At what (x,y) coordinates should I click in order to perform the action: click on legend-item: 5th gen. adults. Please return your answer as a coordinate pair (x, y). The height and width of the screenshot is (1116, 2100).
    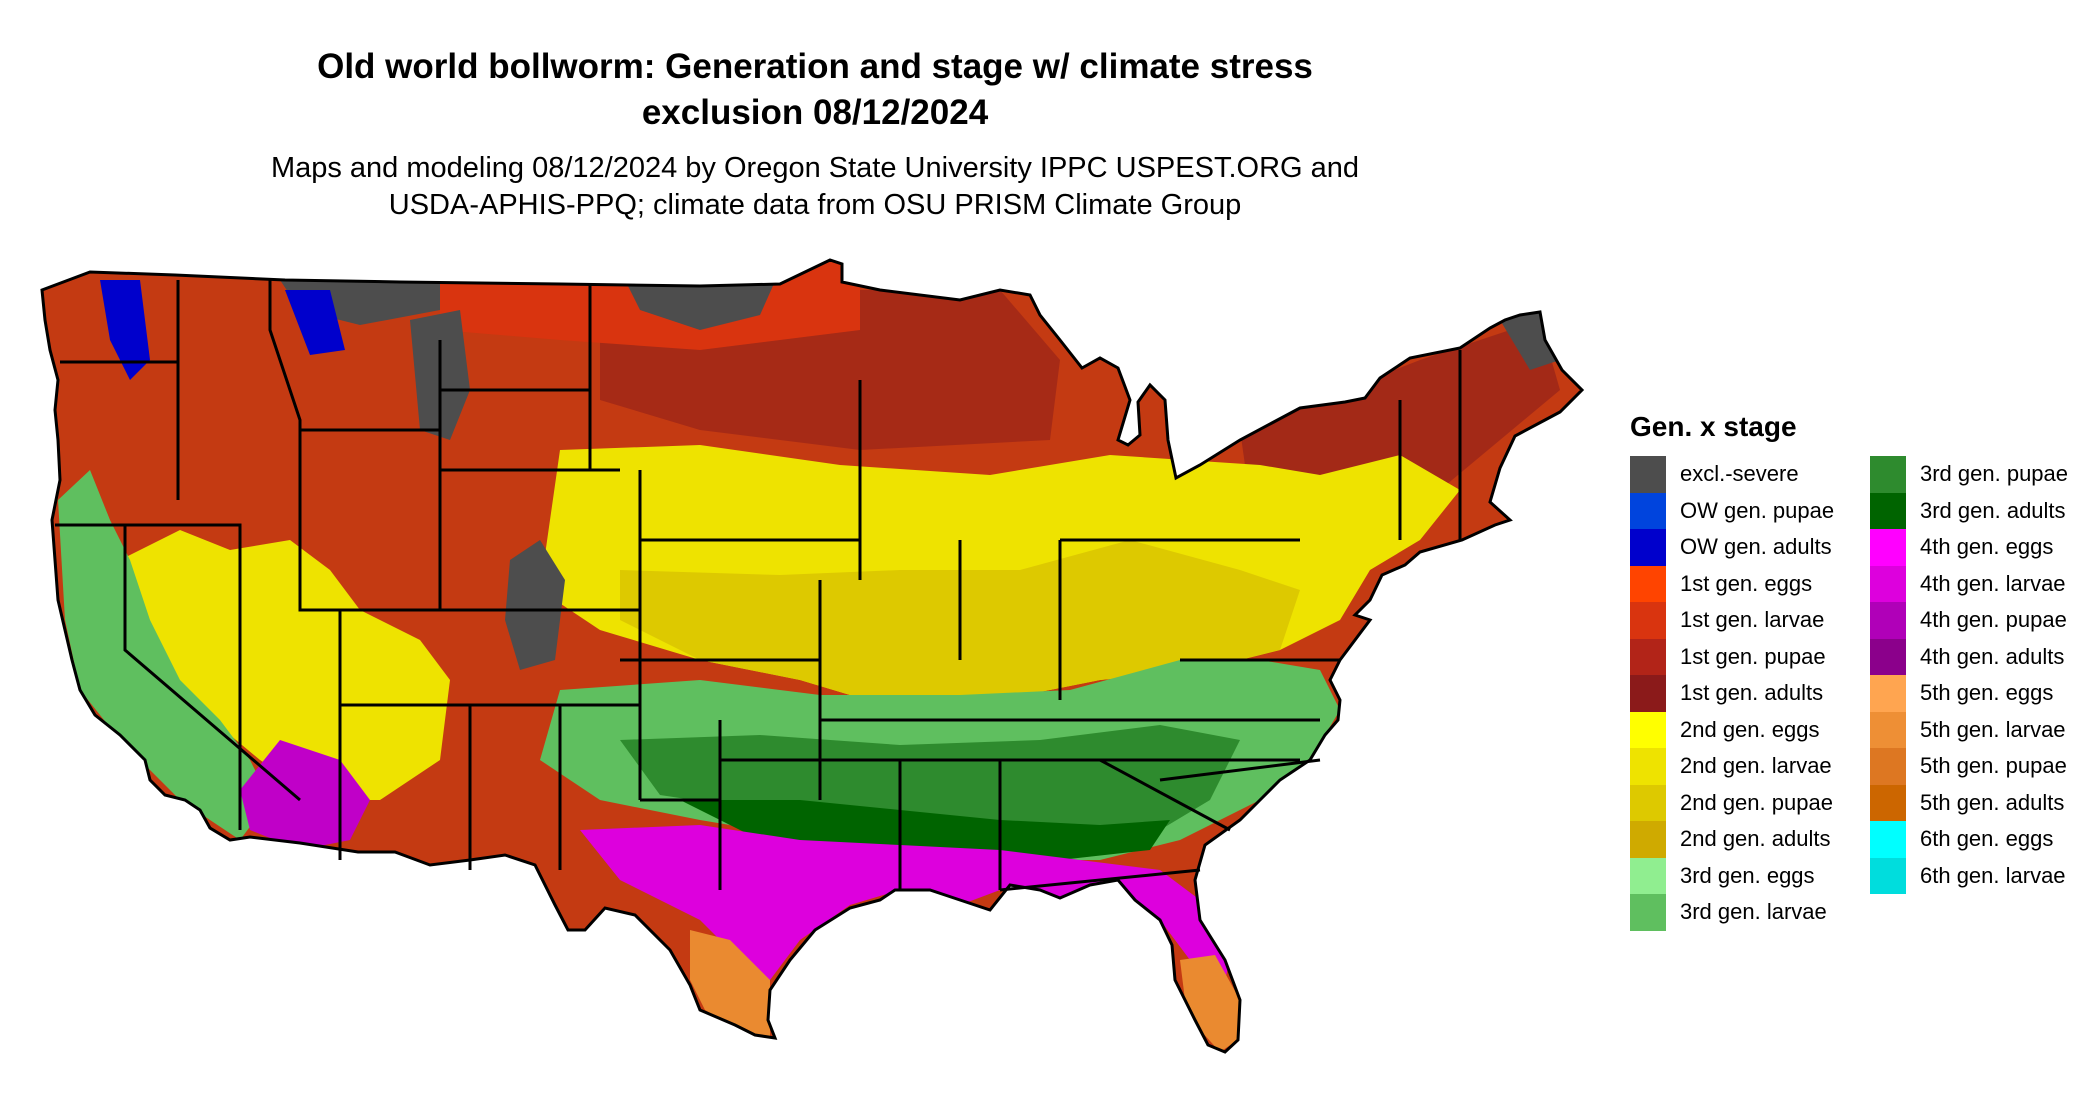
    Looking at the image, I should click on (1985, 802).